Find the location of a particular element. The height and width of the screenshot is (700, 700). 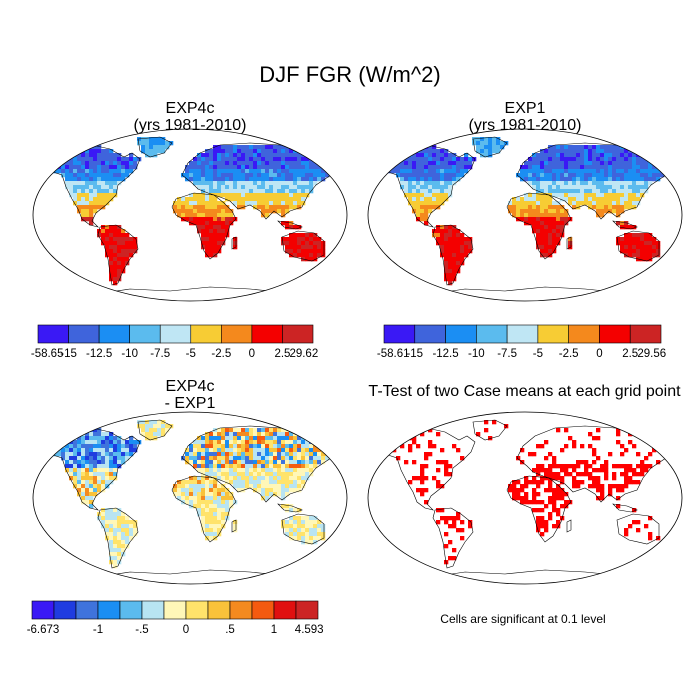

colorbar-tick-label: -.5 is located at coordinates (141, 630).